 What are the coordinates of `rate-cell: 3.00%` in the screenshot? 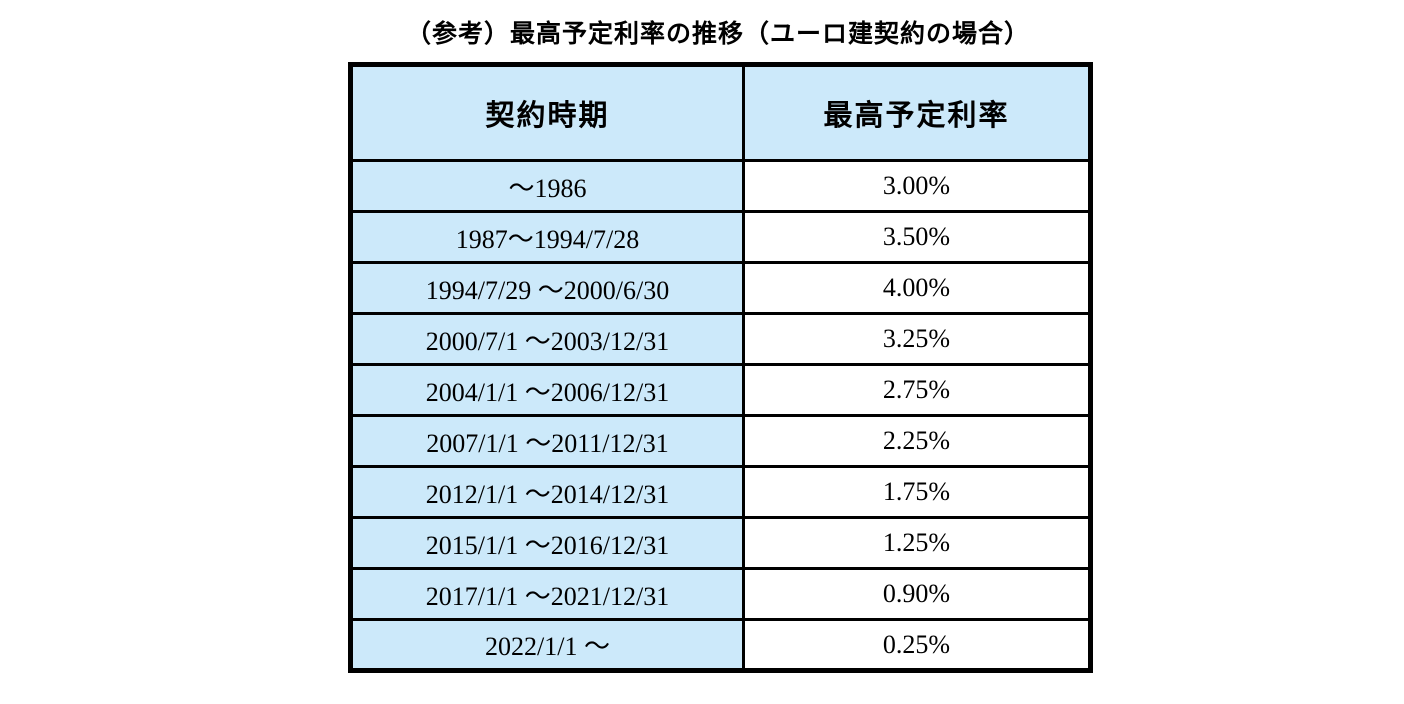 It's located at (917, 186).